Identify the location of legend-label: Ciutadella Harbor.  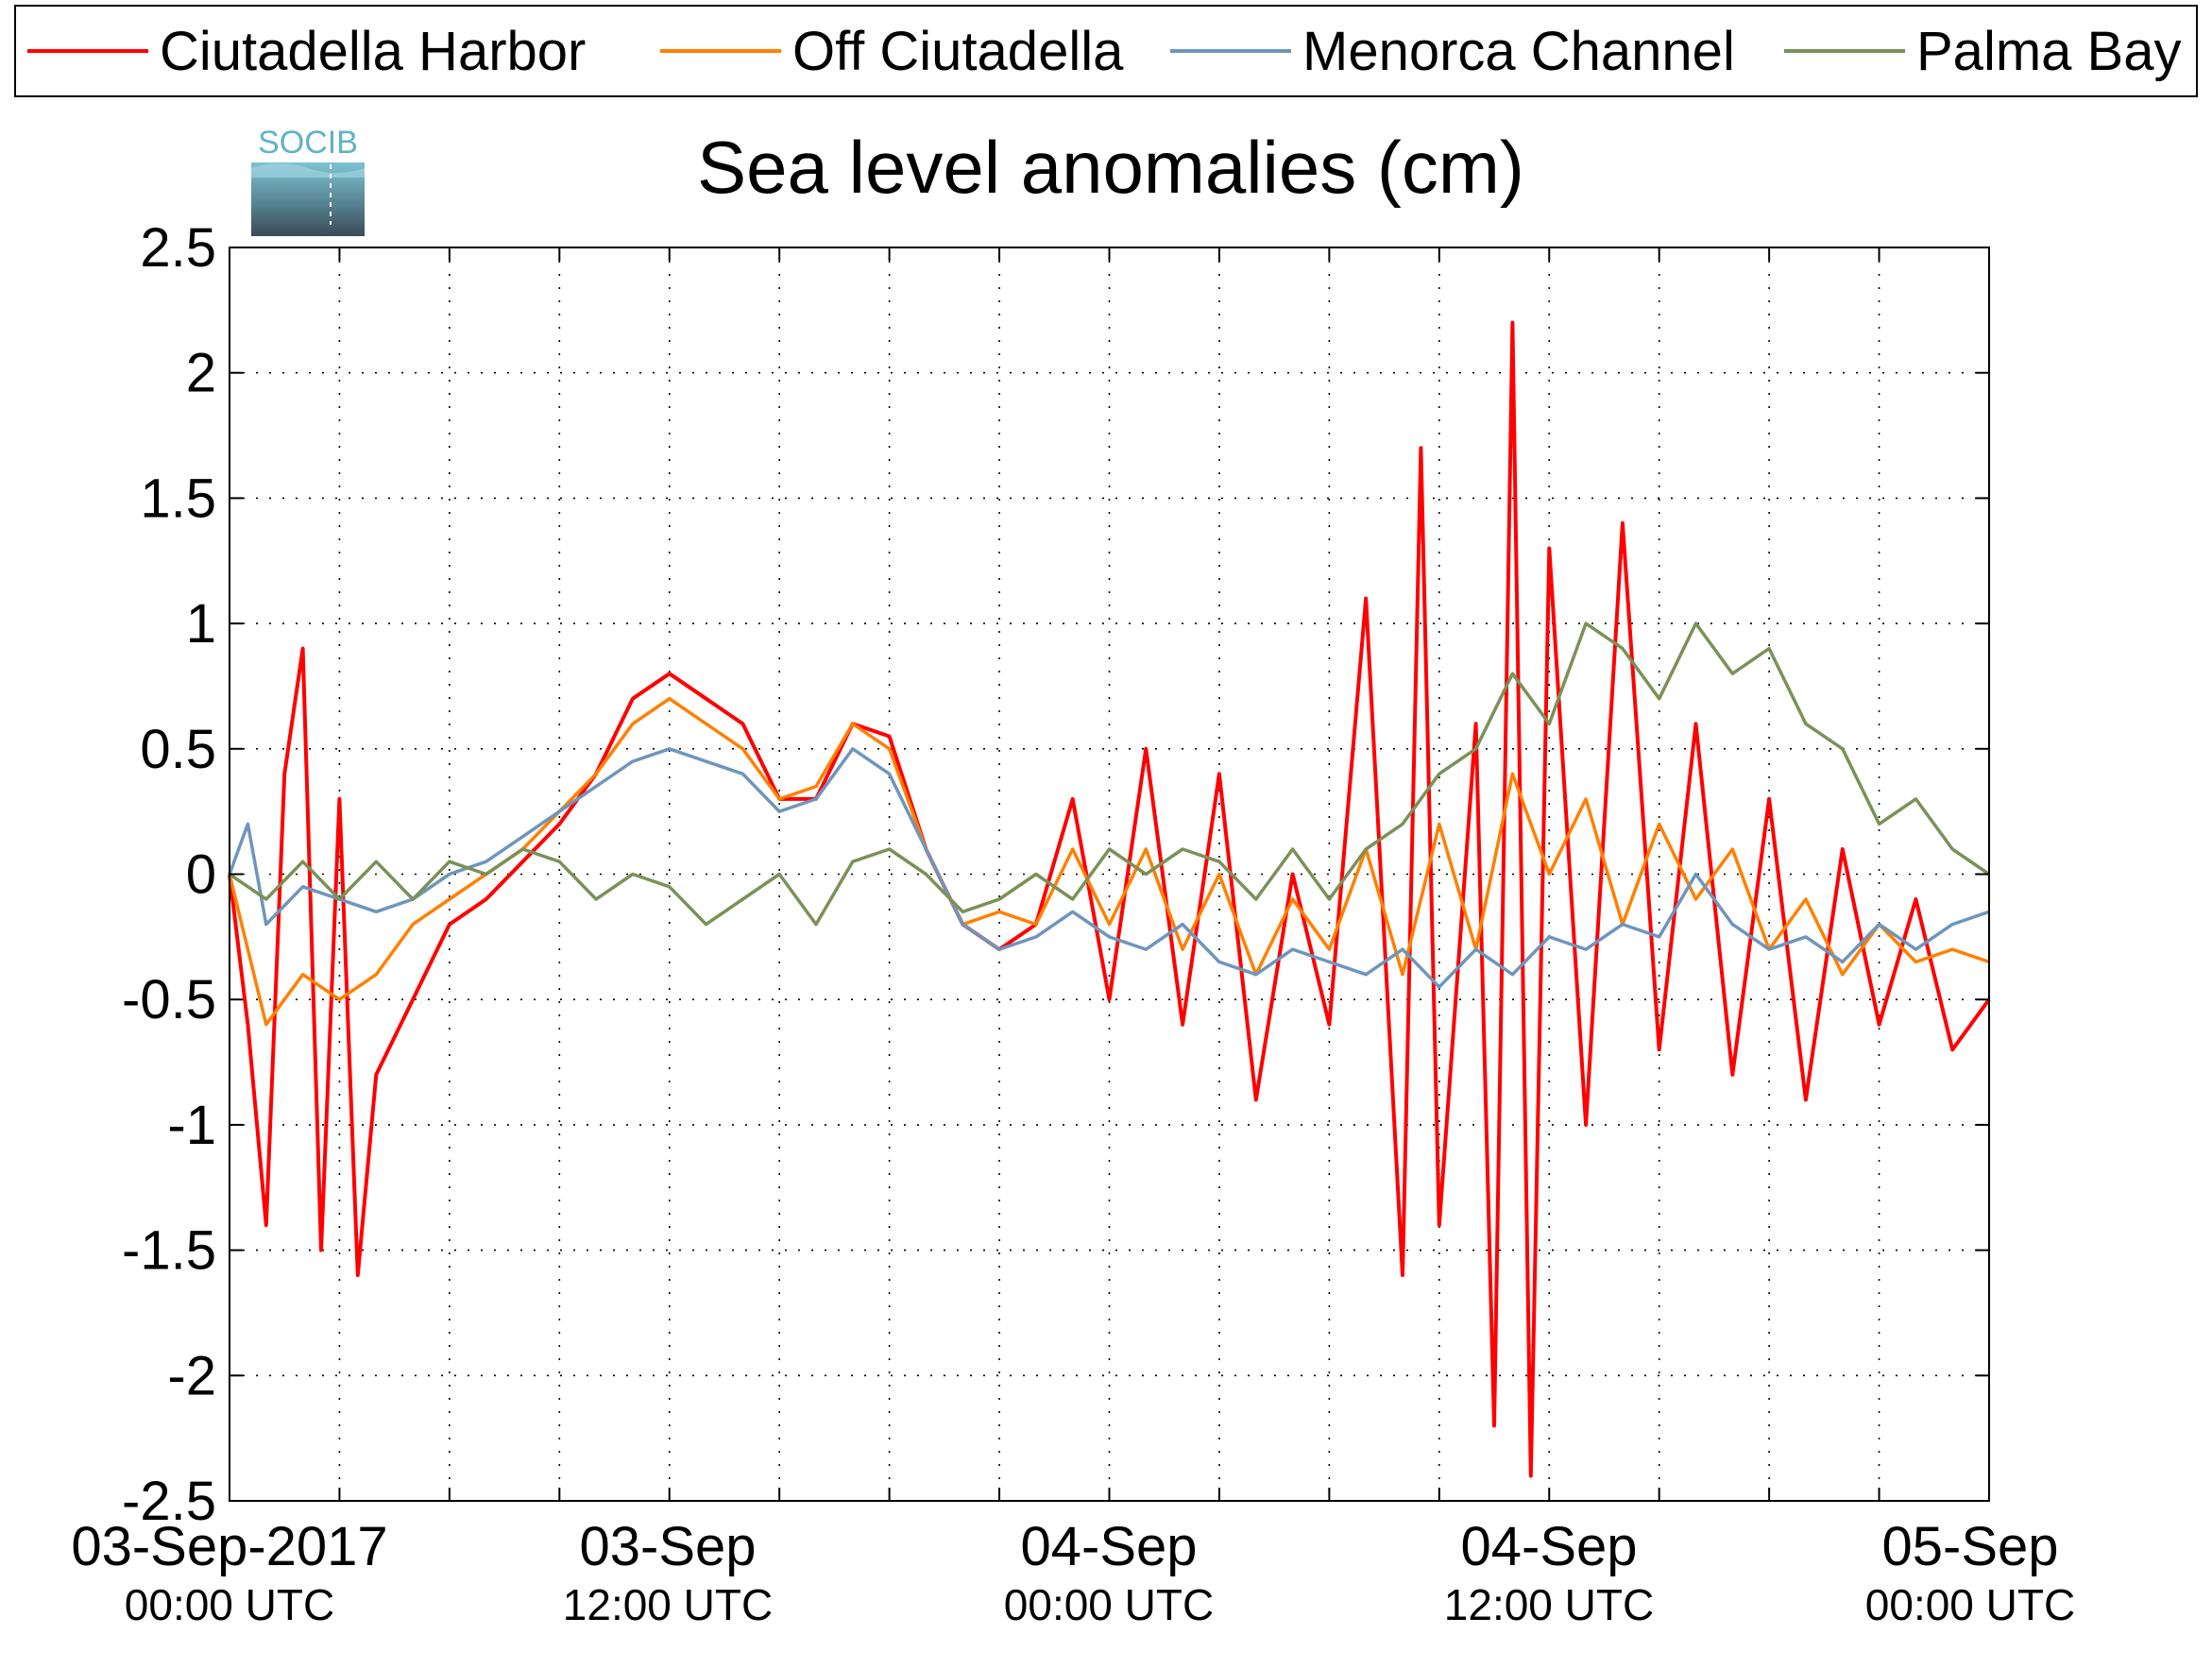
(373, 51).